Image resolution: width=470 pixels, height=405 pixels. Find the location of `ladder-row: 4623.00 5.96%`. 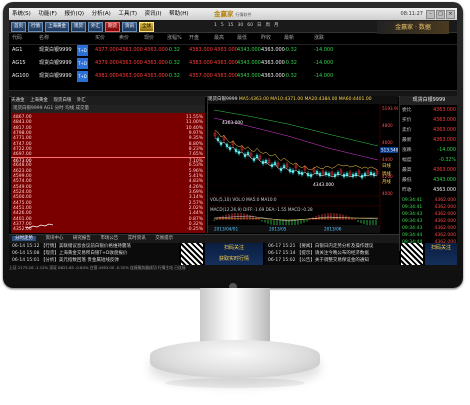

ladder-row: 4623.00 5.96% is located at coordinates (108, 172).